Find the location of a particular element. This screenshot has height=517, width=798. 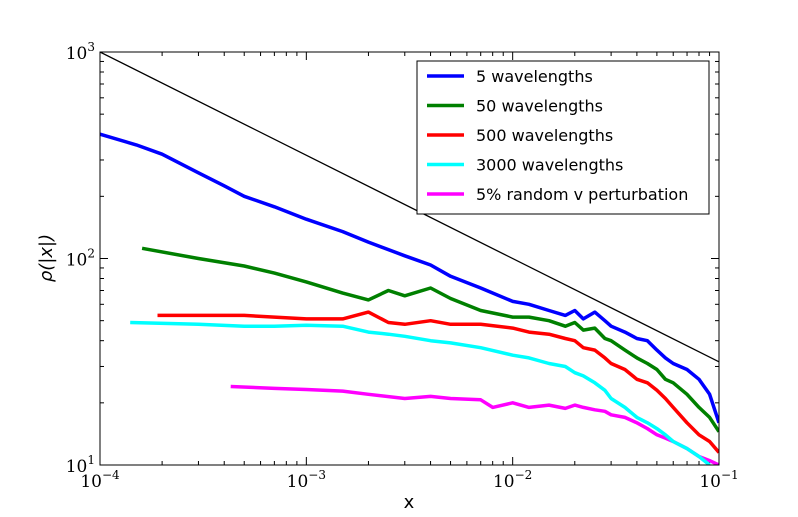

legend-box is located at coordinates (563, 137).